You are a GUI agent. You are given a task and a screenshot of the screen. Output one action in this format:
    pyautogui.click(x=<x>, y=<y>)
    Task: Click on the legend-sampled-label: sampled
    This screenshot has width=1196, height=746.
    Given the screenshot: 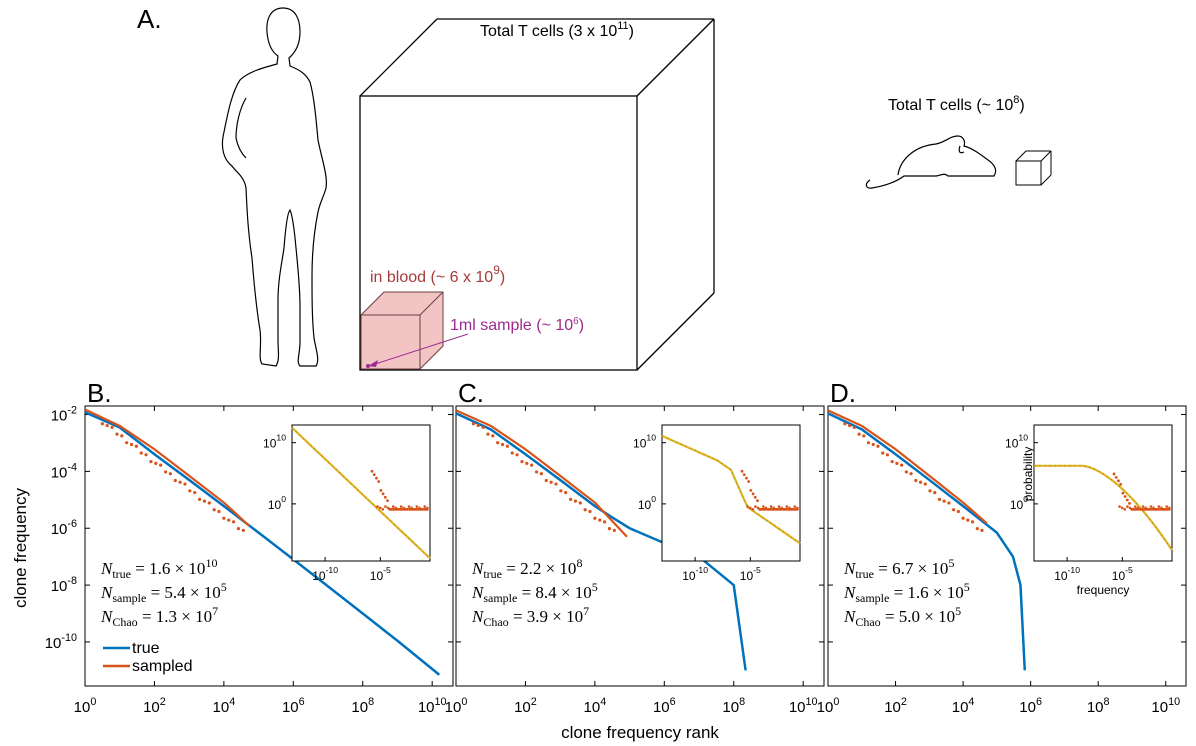 What is the action you would take?
    pyautogui.click(x=162, y=666)
    